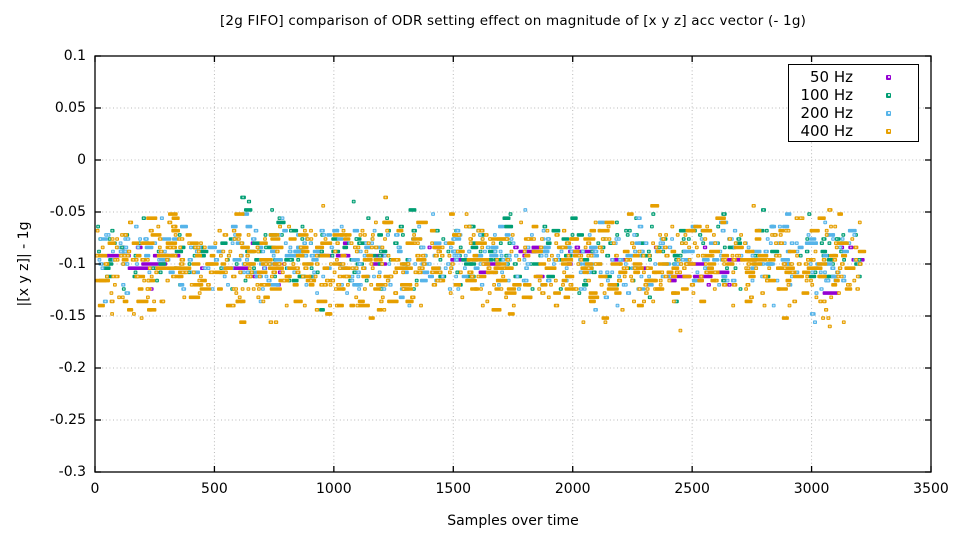 This screenshot has width=960, height=540. What do you see at coordinates (572, 489) in the screenshot?
I see `x-tick-label: 2000` at bounding box center [572, 489].